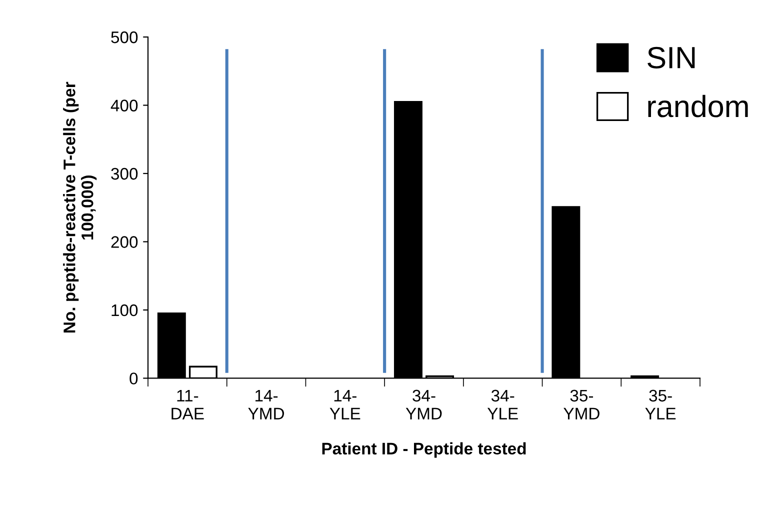 The height and width of the screenshot is (507, 783). Describe the element at coordinates (582, 405) in the screenshot. I see `x-tick-label: 35- YMD` at that location.